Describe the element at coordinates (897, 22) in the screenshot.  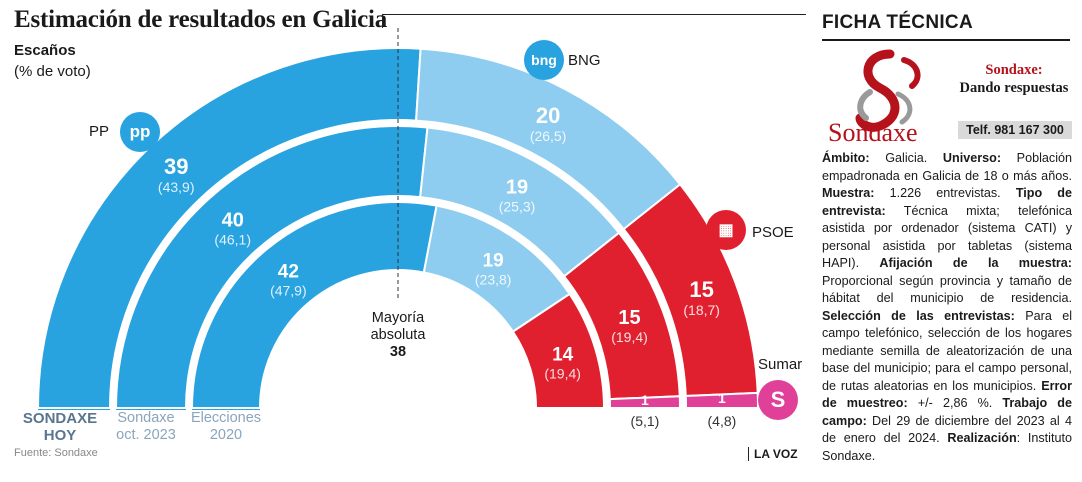
I see `technical-sheet-title: FICHA TÉCNICA` at that location.